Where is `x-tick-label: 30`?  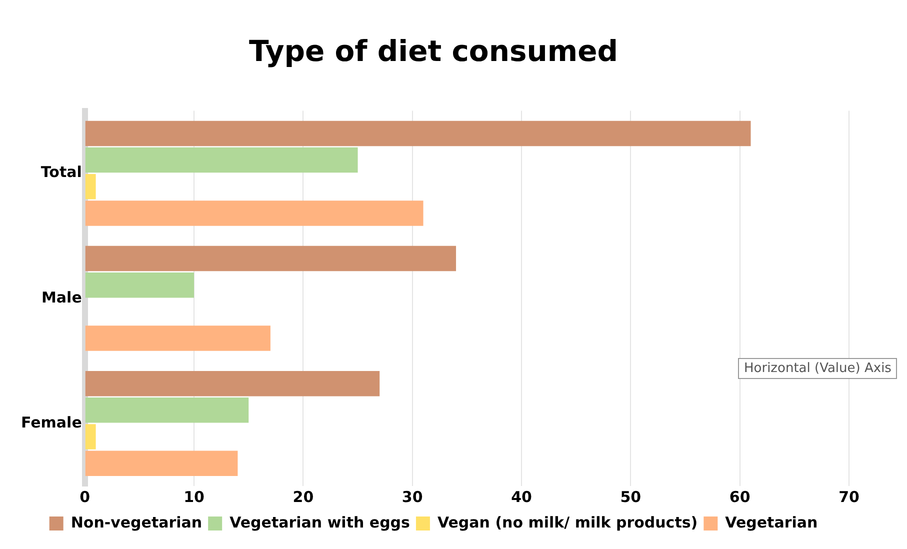
x-tick-label: 30 is located at coordinates (412, 497).